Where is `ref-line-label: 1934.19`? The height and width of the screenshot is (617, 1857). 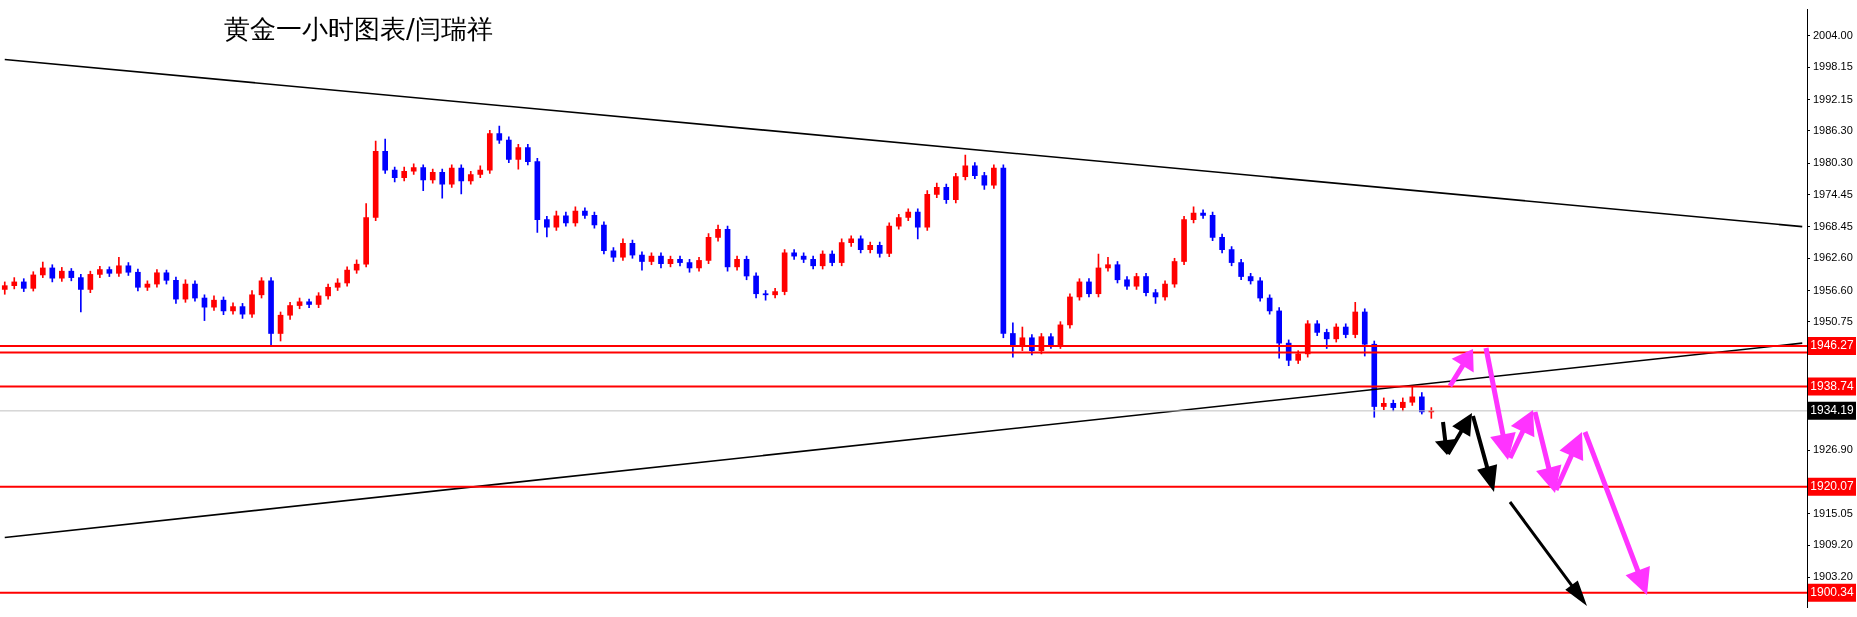 ref-line-label: 1934.19 is located at coordinates (1832, 410).